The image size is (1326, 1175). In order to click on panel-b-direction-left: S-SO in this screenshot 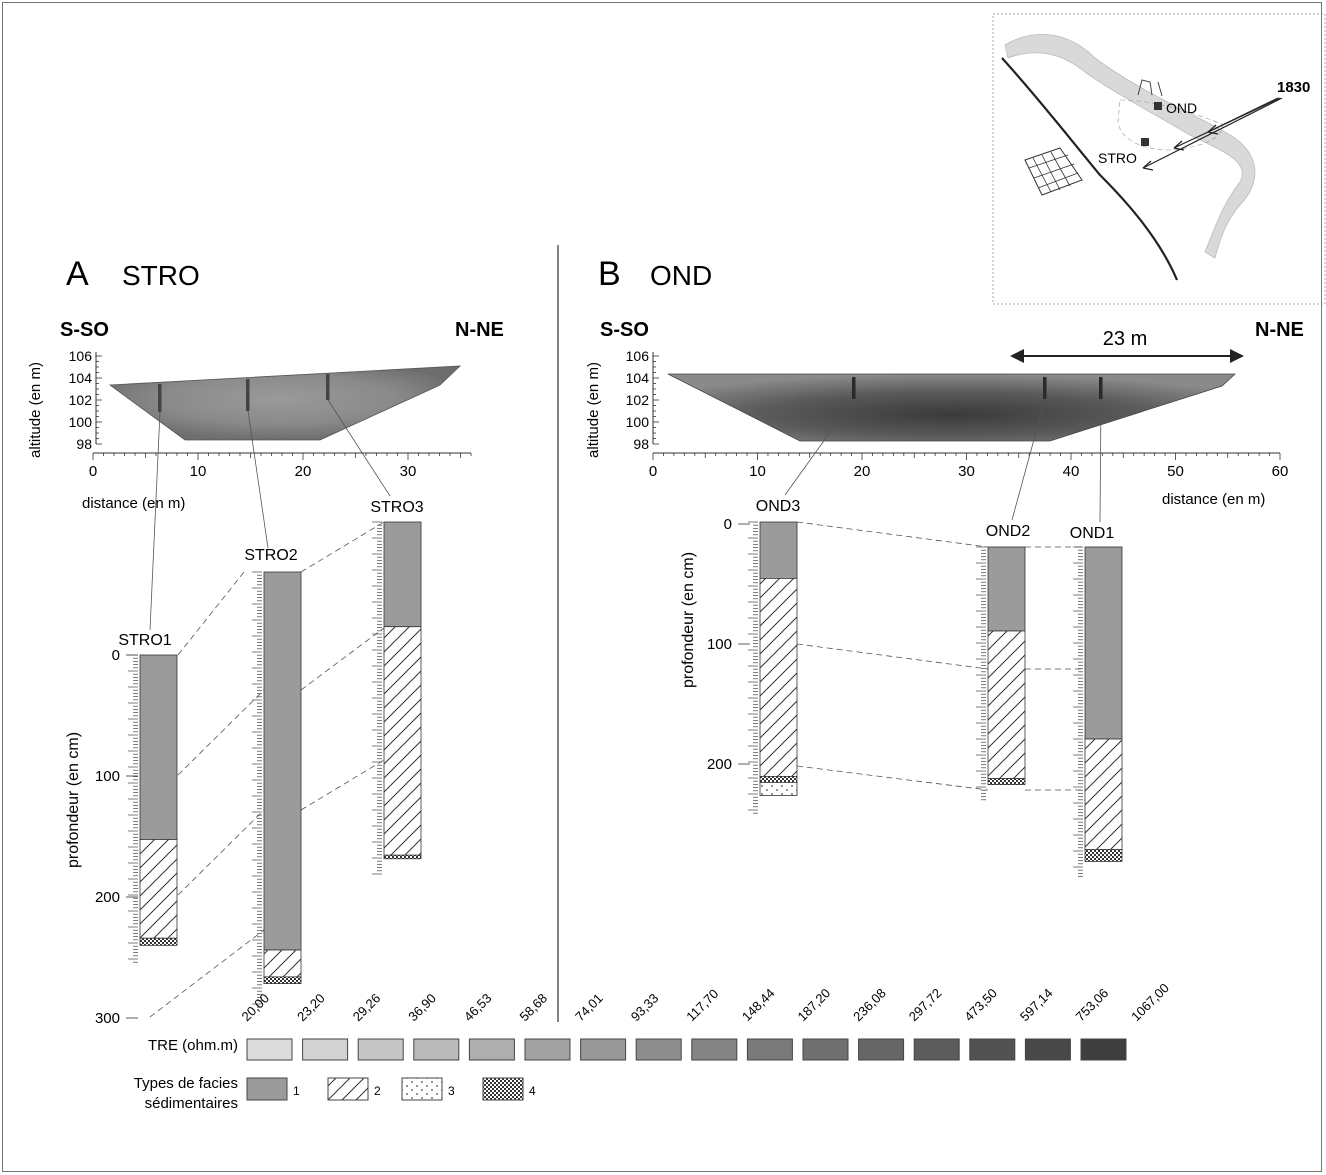, I will do `click(624, 330)`.